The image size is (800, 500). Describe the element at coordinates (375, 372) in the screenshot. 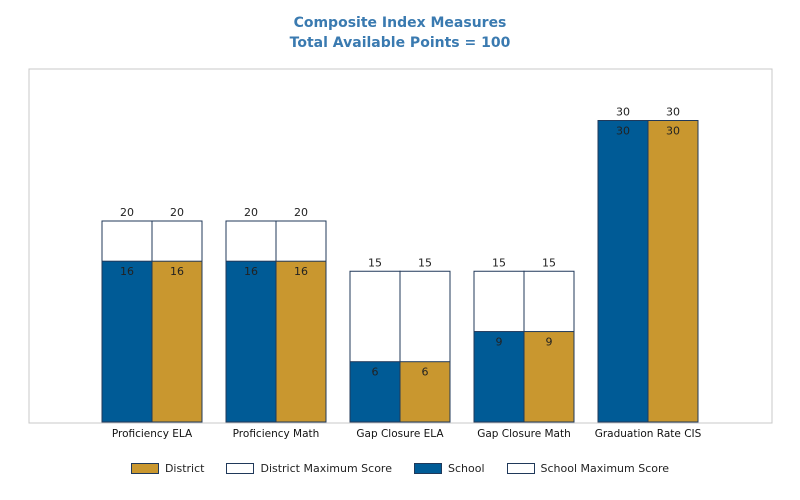

I see `value-label-school-2: 6` at that location.